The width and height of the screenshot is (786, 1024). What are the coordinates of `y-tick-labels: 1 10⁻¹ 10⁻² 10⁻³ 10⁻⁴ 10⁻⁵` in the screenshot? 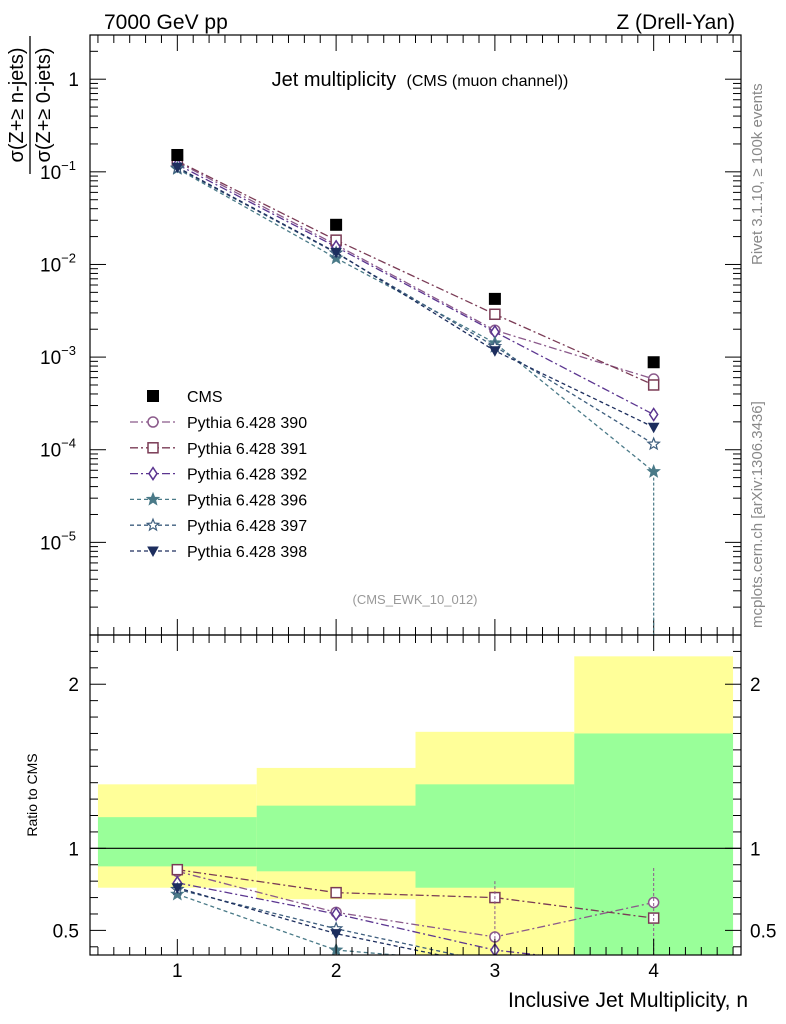 It's located at (59, 312).